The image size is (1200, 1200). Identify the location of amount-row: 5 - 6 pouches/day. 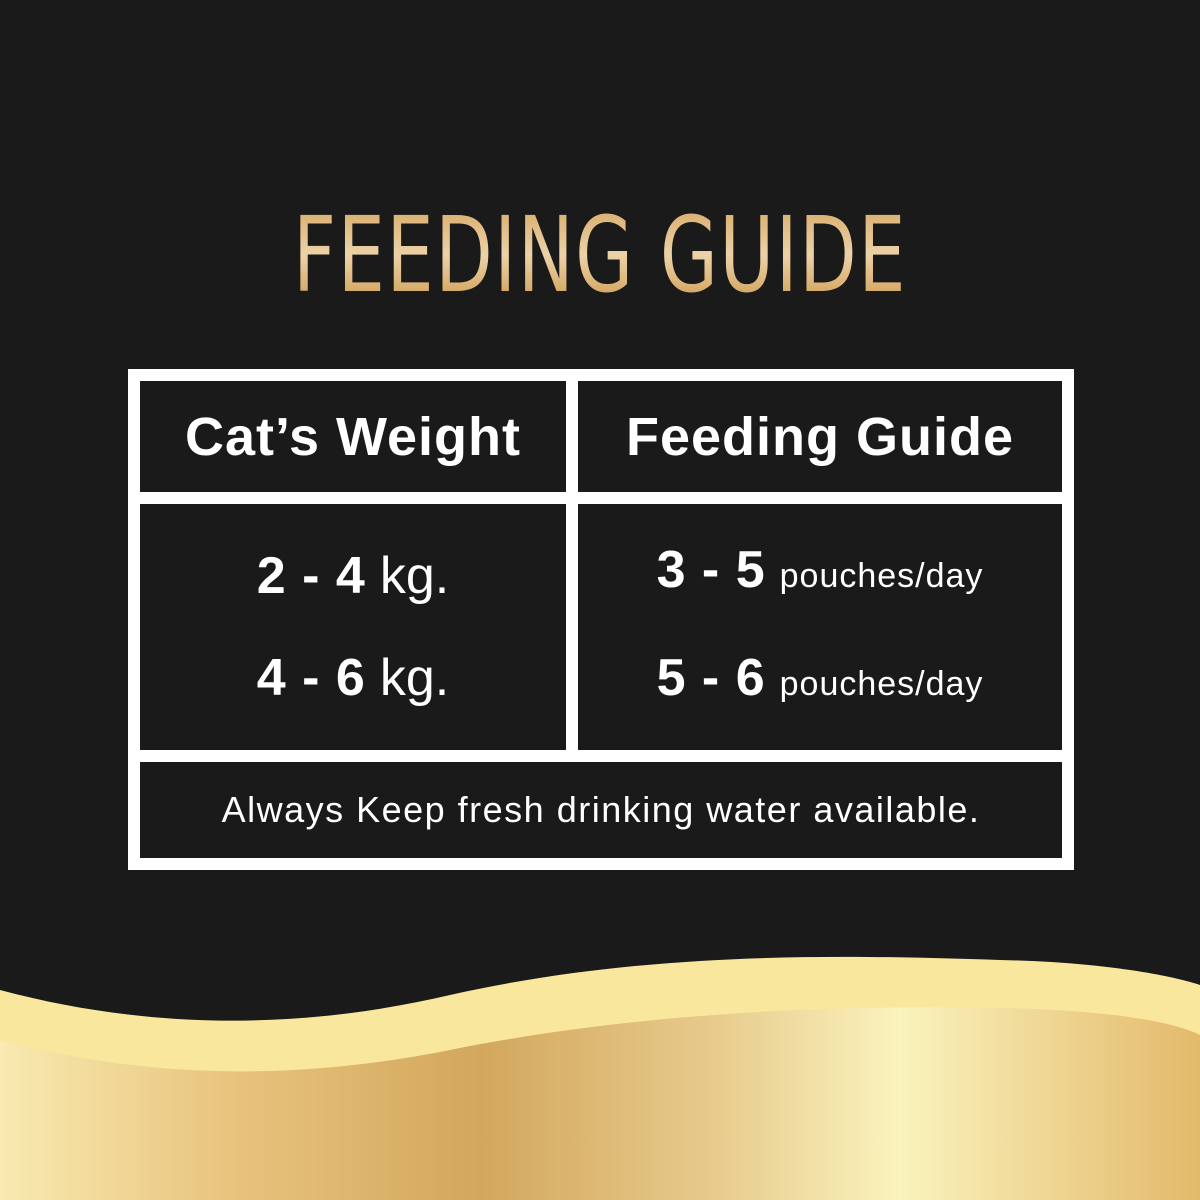
(820, 681).